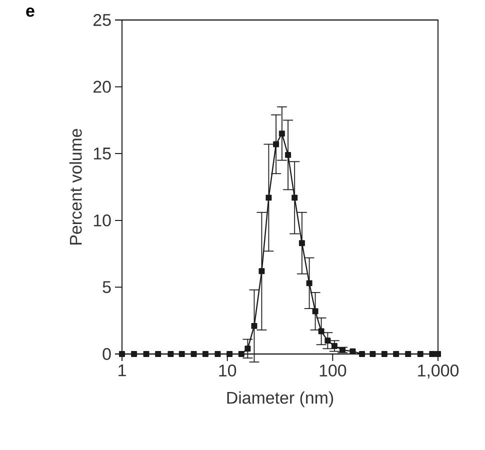  Describe the element at coordinates (280, 399) in the screenshot. I see `x-axis-title: Diameter (nm)` at that location.